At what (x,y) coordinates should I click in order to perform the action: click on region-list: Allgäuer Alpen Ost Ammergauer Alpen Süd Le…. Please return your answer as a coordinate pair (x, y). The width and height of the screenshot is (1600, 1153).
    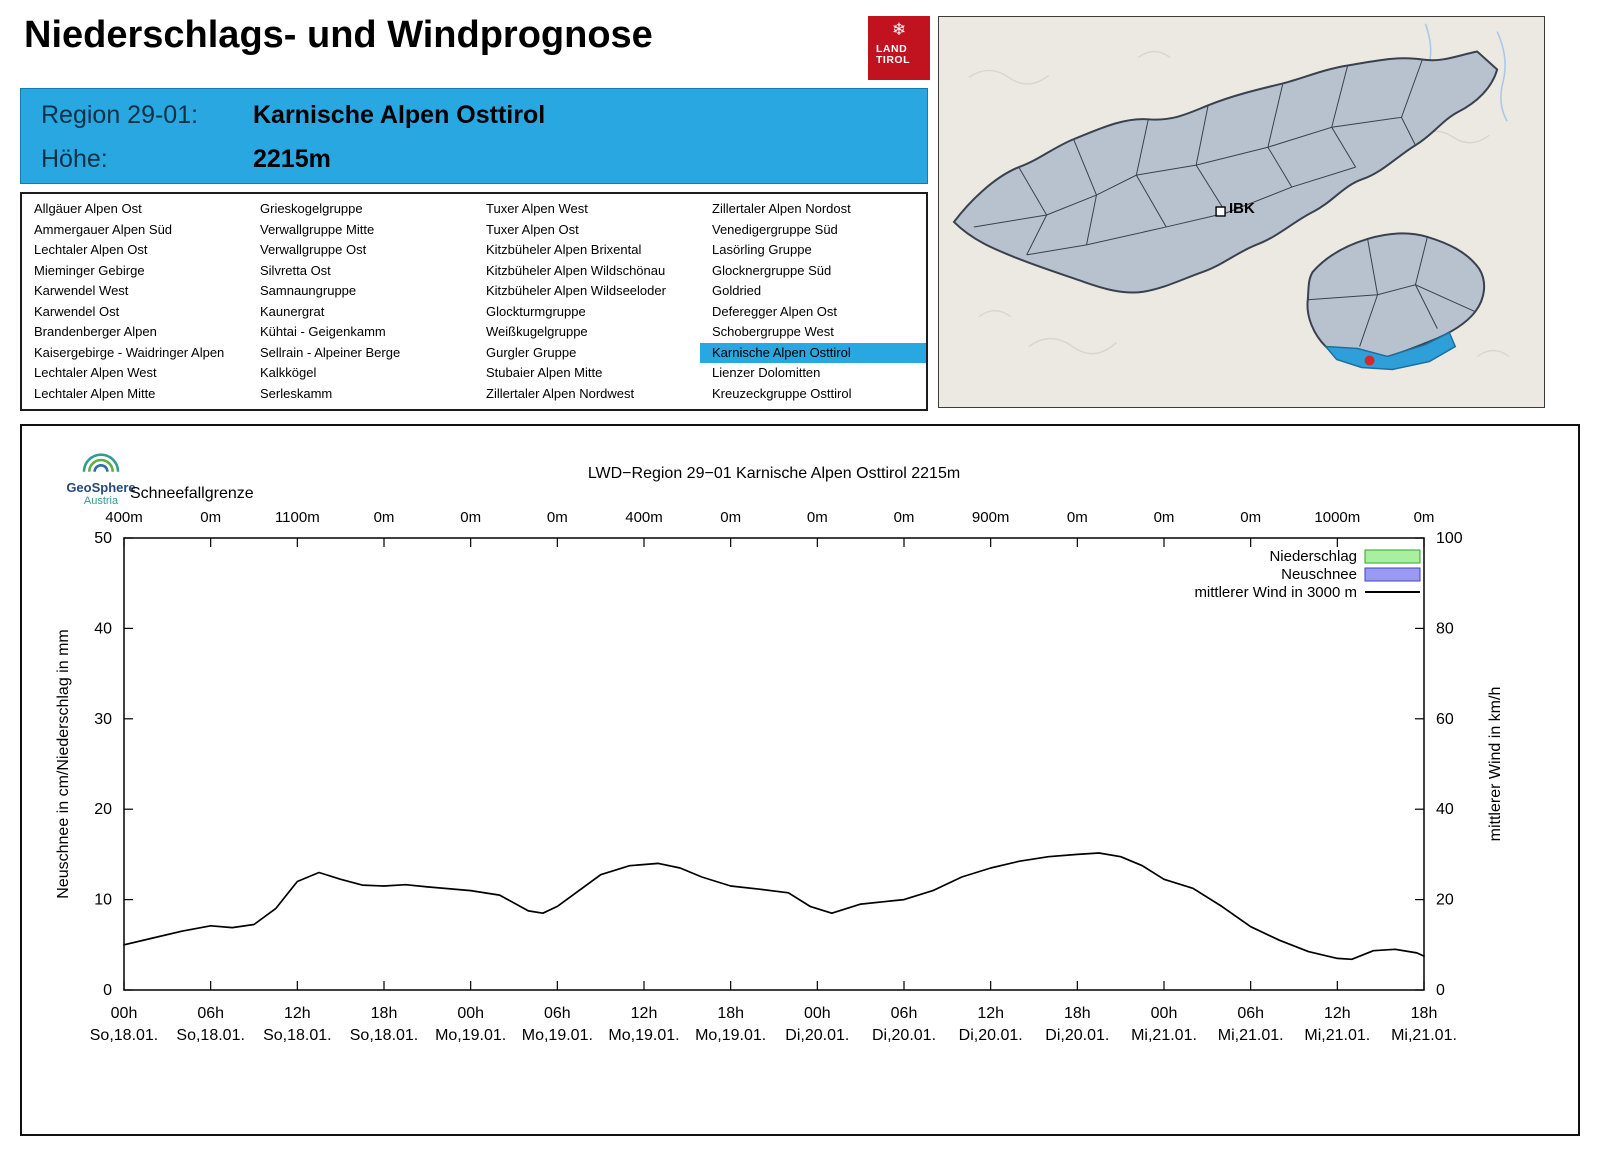
    Looking at the image, I should click on (474, 301).